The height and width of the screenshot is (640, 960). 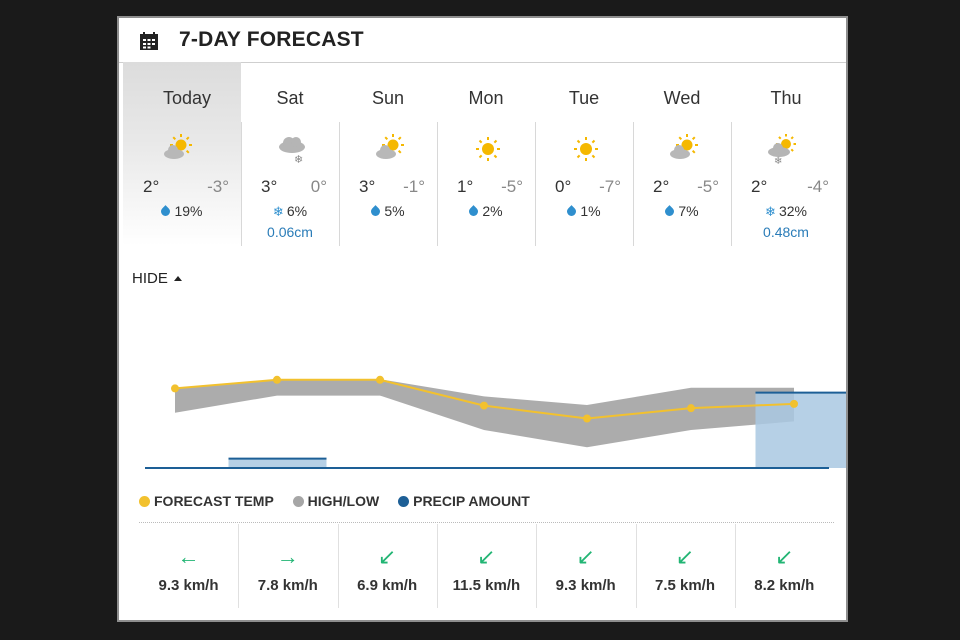 What do you see at coordinates (492, 211) in the screenshot?
I see `pop-value: 2%` at bounding box center [492, 211].